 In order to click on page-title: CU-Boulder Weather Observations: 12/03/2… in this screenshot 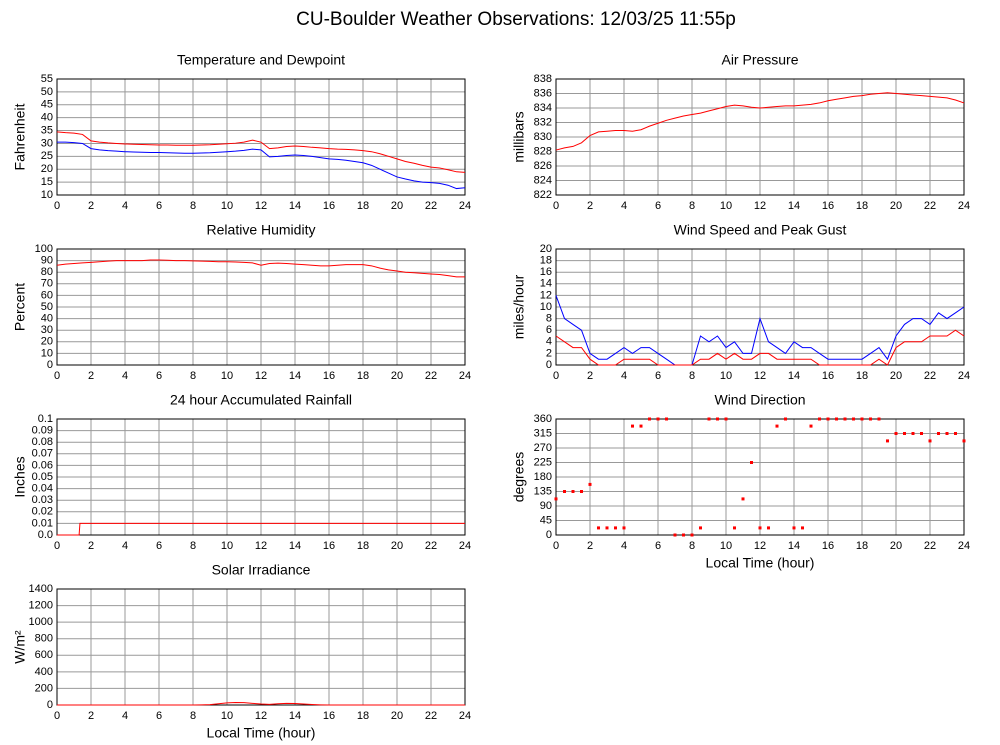, I will do `click(516, 19)`.